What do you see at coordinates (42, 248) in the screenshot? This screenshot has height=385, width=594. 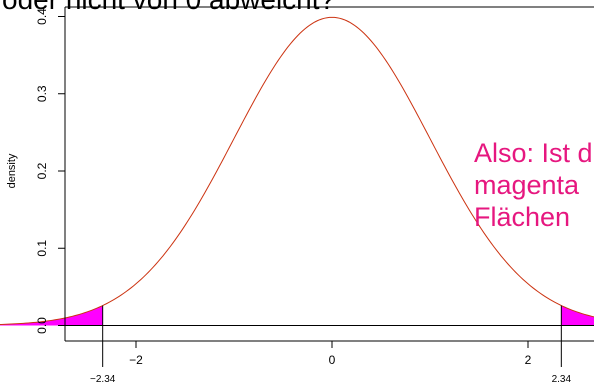 I see `y-tick-label: 0.1` at bounding box center [42, 248].